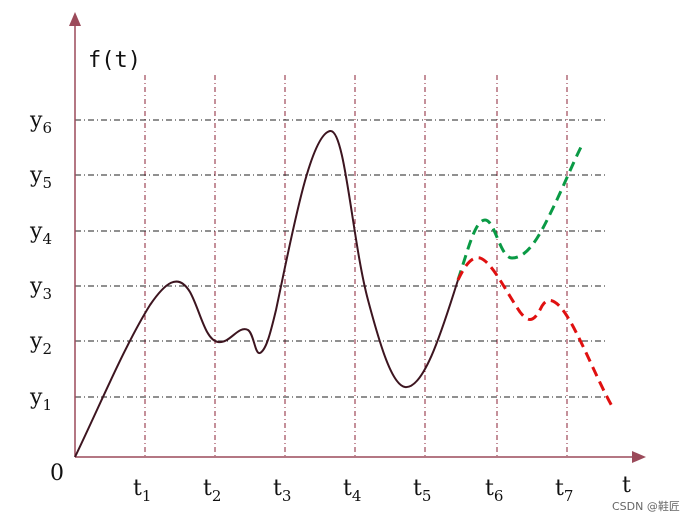 This screenshot has width=682, height=520. I want to click on y-tick-label-subscript: 3, so click(47, 294).